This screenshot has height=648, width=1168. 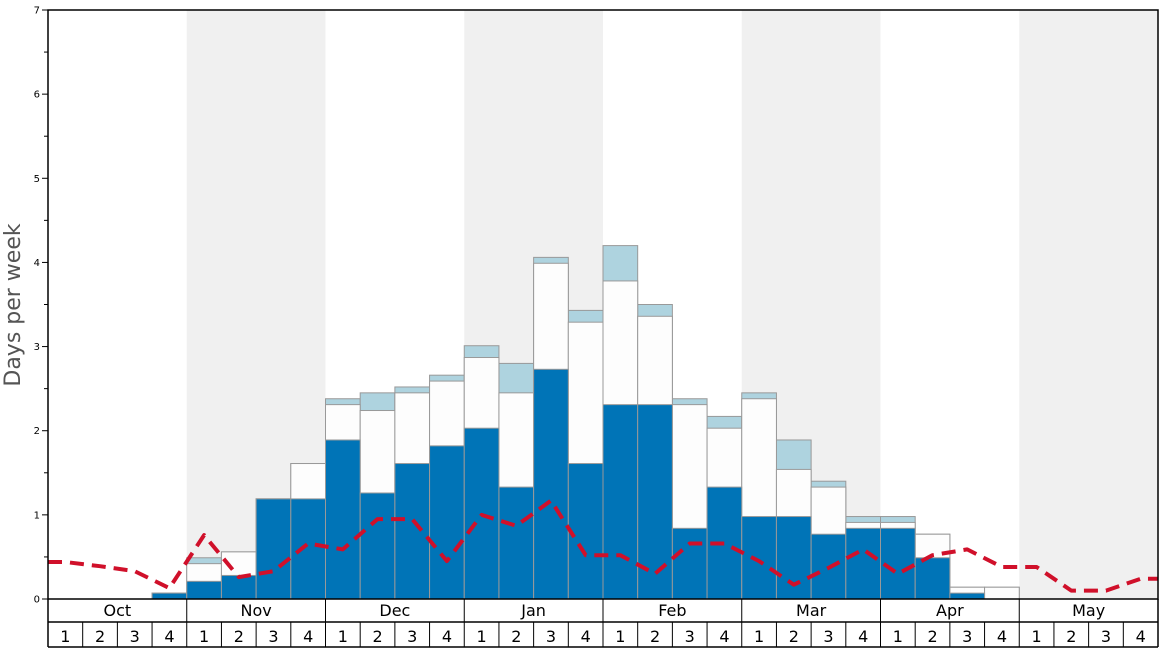 What do you see at coordinates (950, 610) in the screenshot?
I see `month-label: Apr` at bounding box center [950, 610].